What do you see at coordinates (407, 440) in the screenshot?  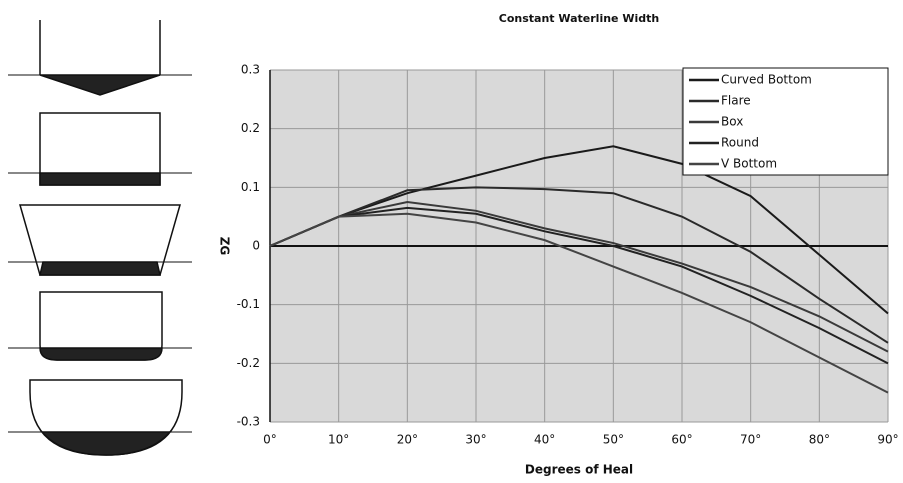 I see `x-tick-label: 20°` at bounding box center [407, 440].